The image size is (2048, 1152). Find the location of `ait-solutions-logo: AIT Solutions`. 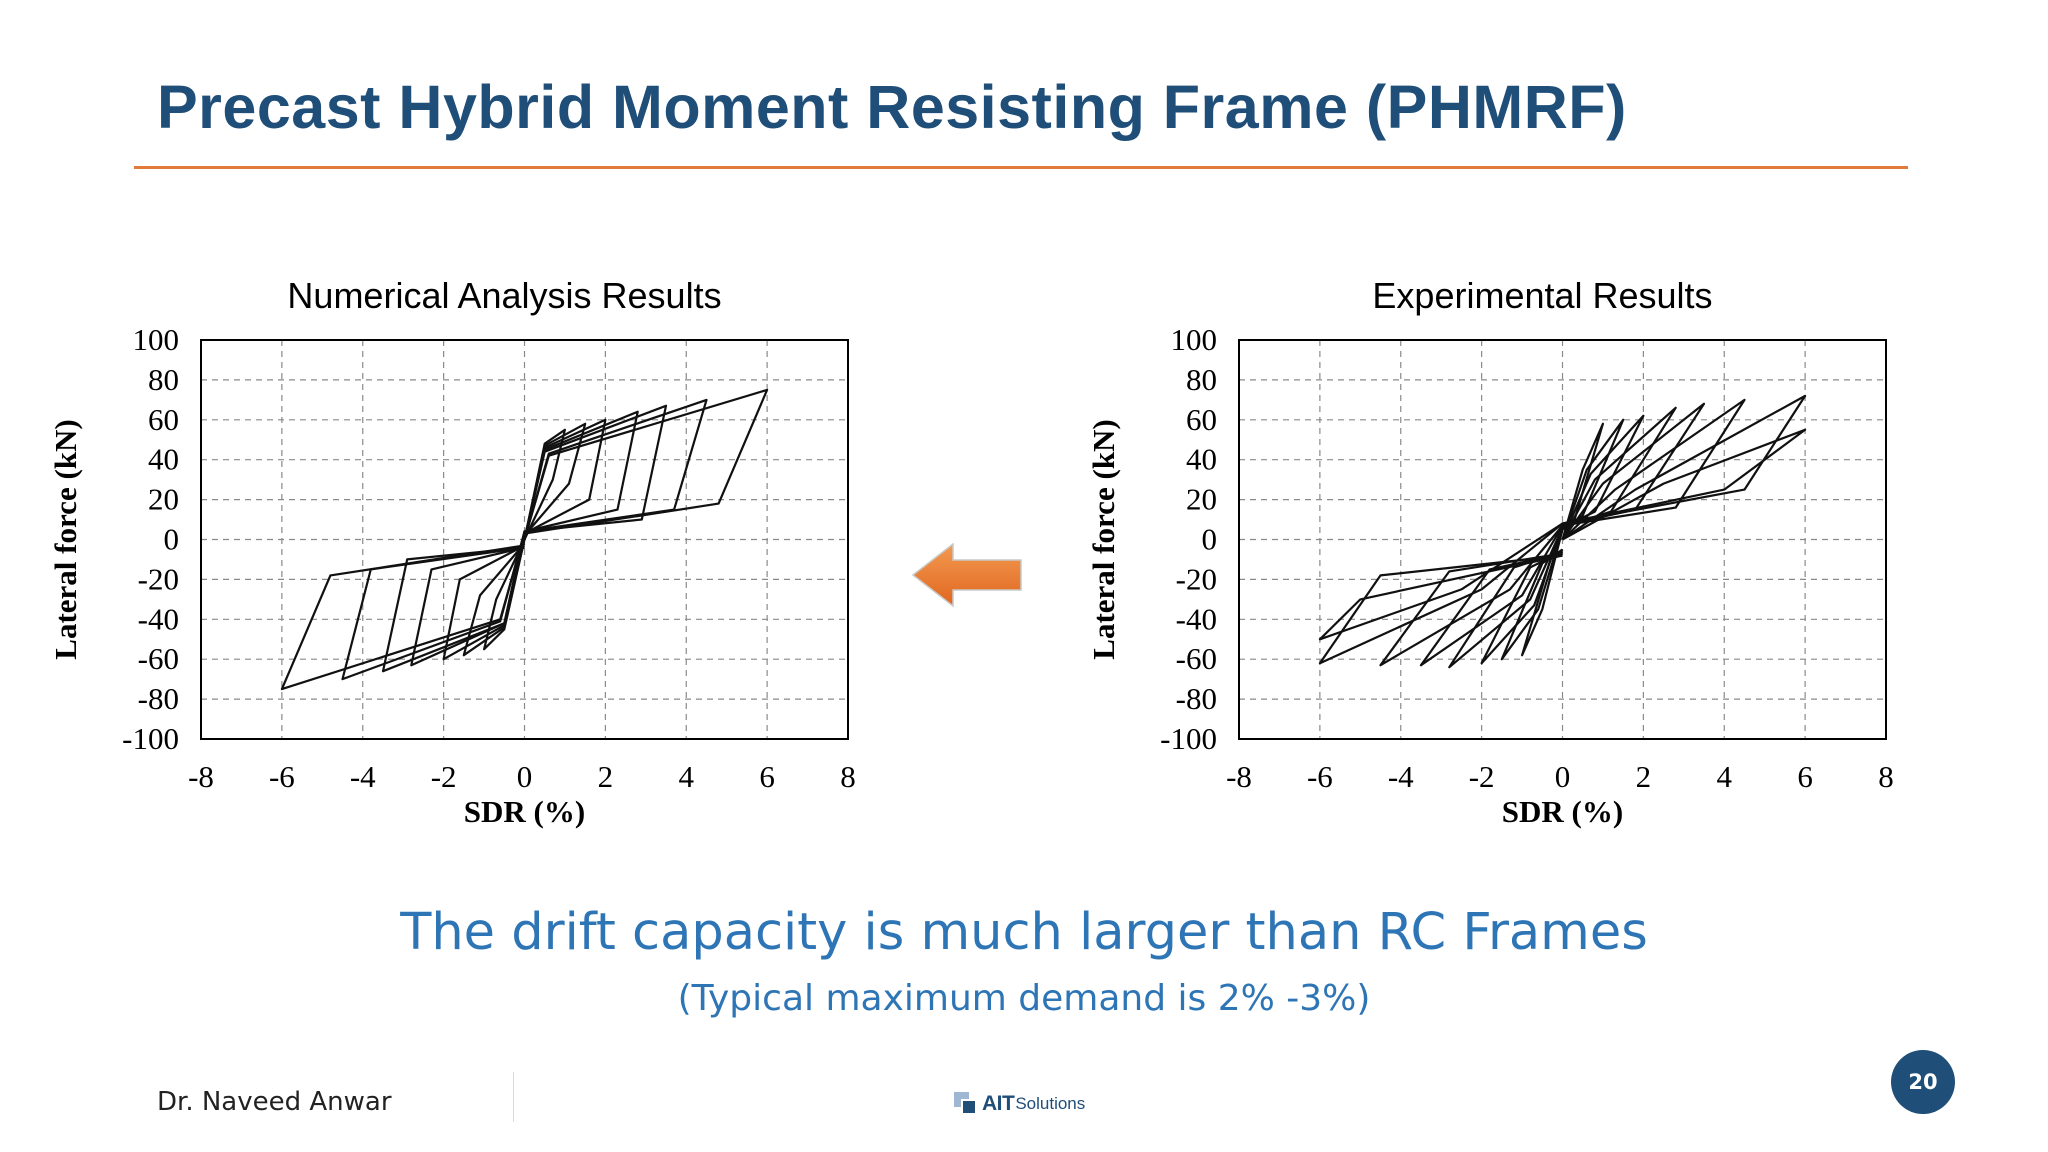

ait-solutions-logo: AIT Solutions is located at coordinates (1019, 1104).